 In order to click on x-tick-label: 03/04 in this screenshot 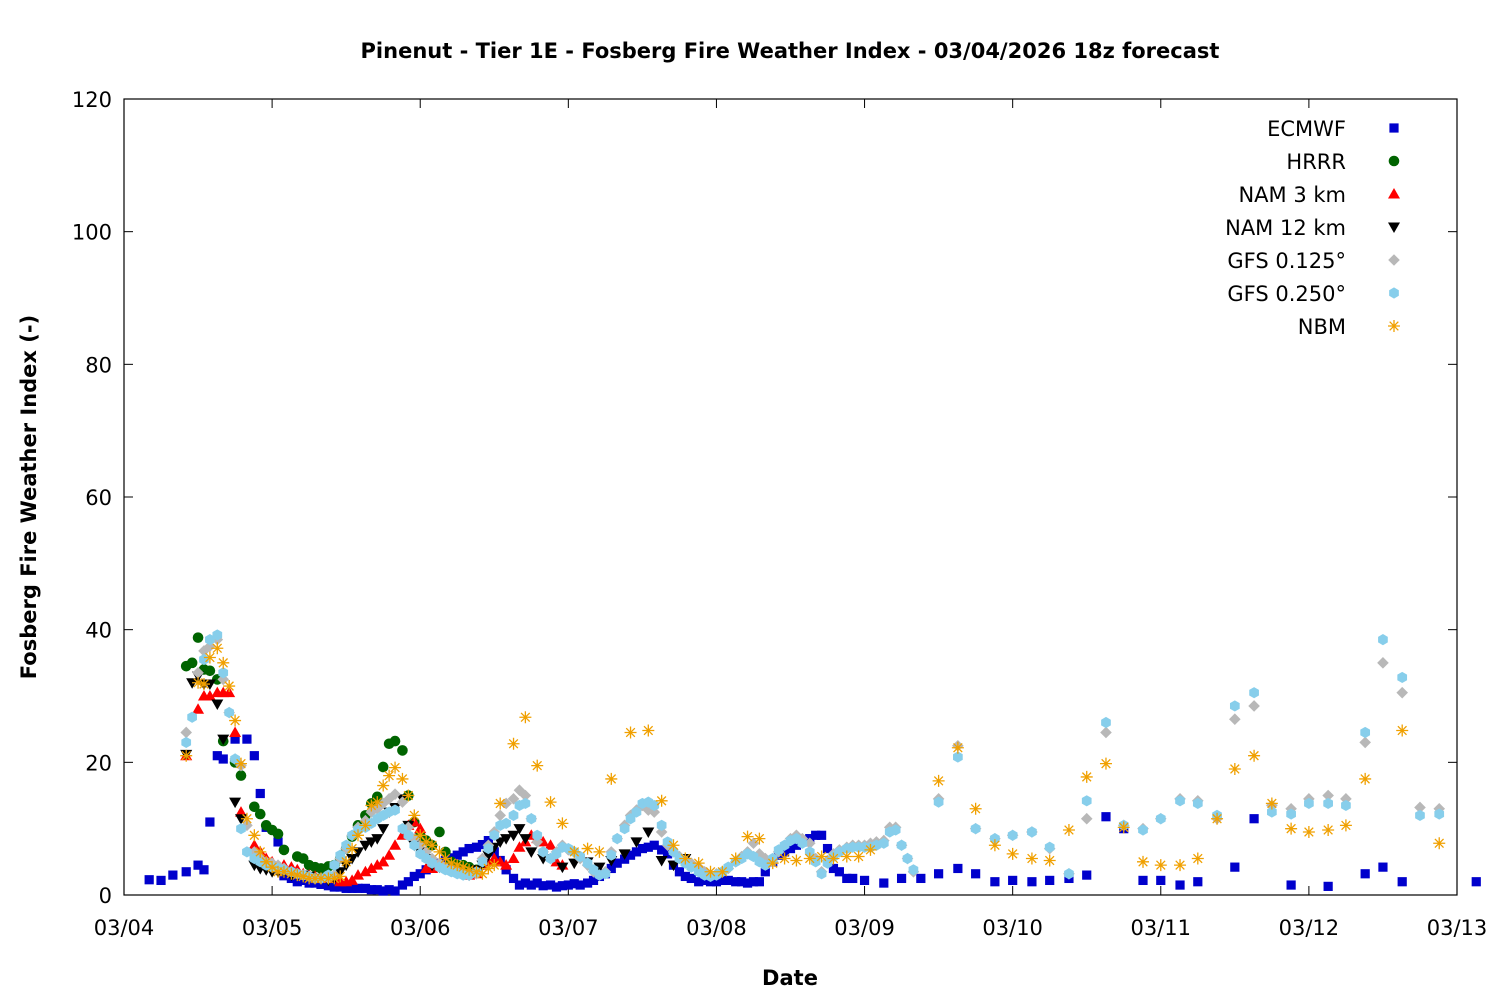, I will do `click(124, 928)`.